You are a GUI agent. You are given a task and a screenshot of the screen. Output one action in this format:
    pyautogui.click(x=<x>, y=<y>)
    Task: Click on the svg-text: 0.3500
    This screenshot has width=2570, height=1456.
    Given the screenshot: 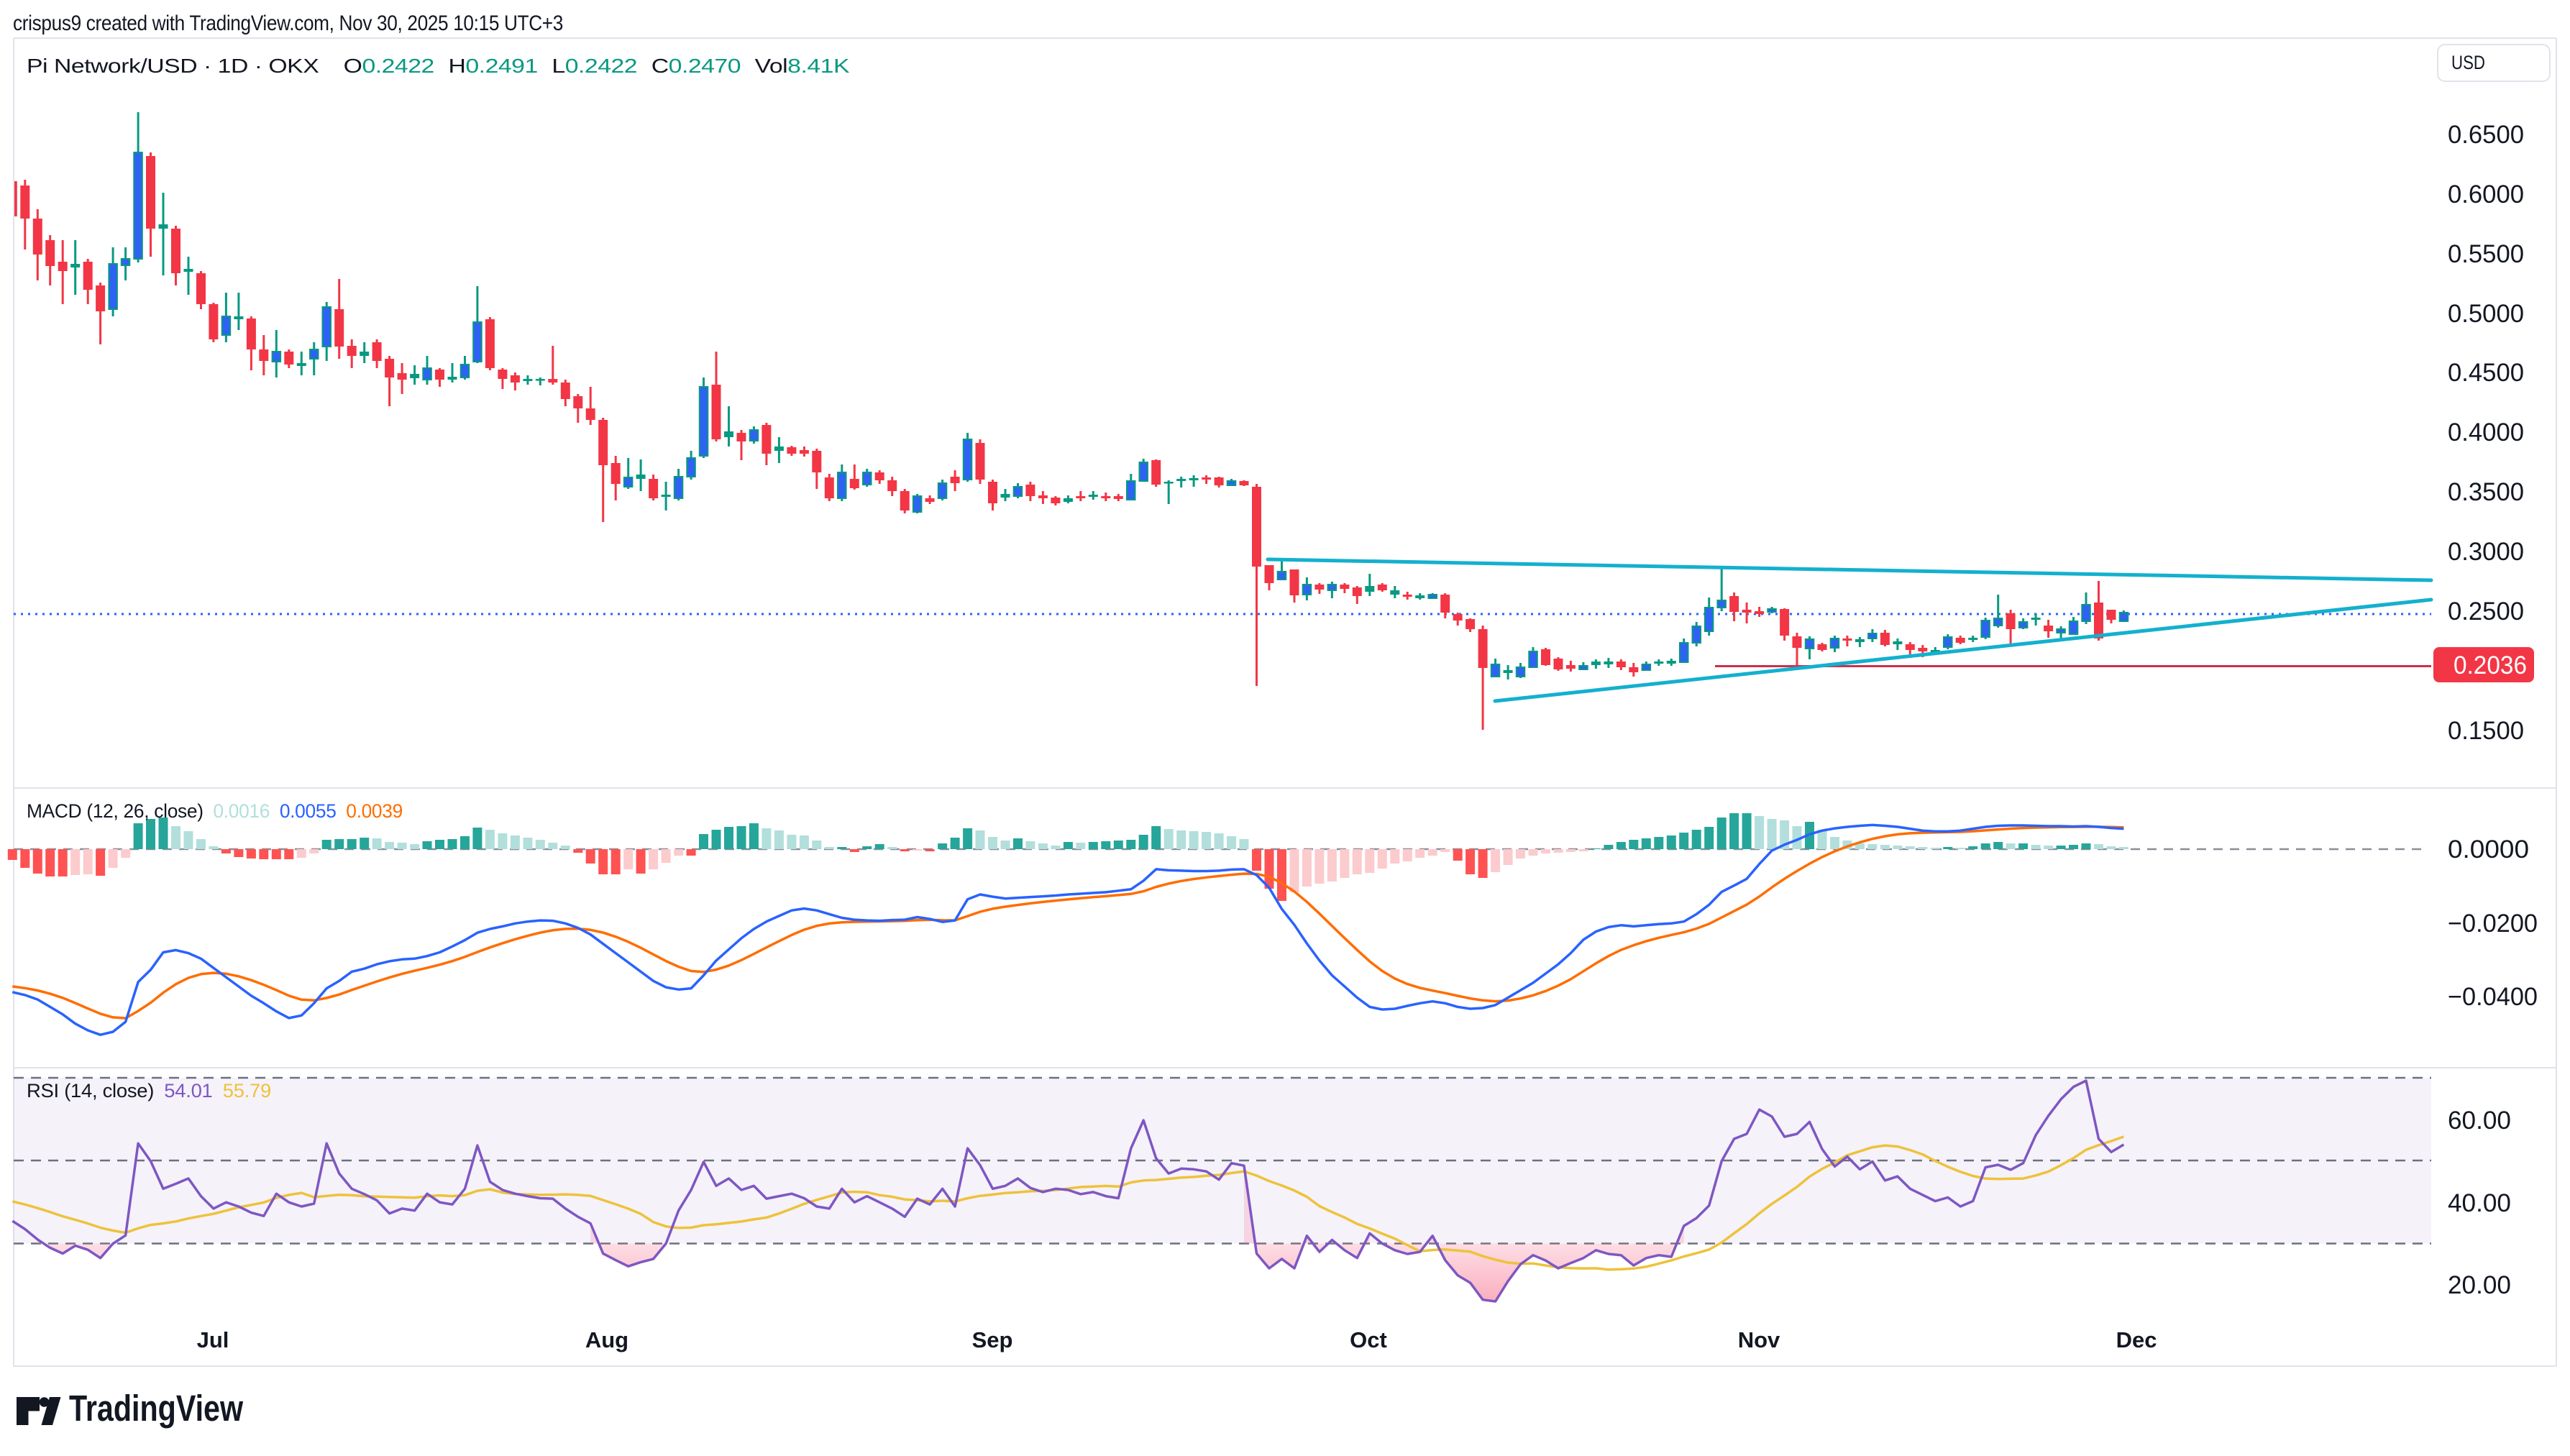 What is the action you would take?
    pyautogui.click(x=2486, y=492)
    